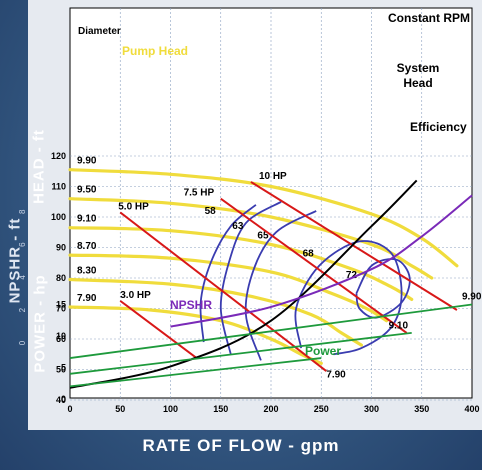  I want to click on x-tick-label: 300, so click(371, 409).